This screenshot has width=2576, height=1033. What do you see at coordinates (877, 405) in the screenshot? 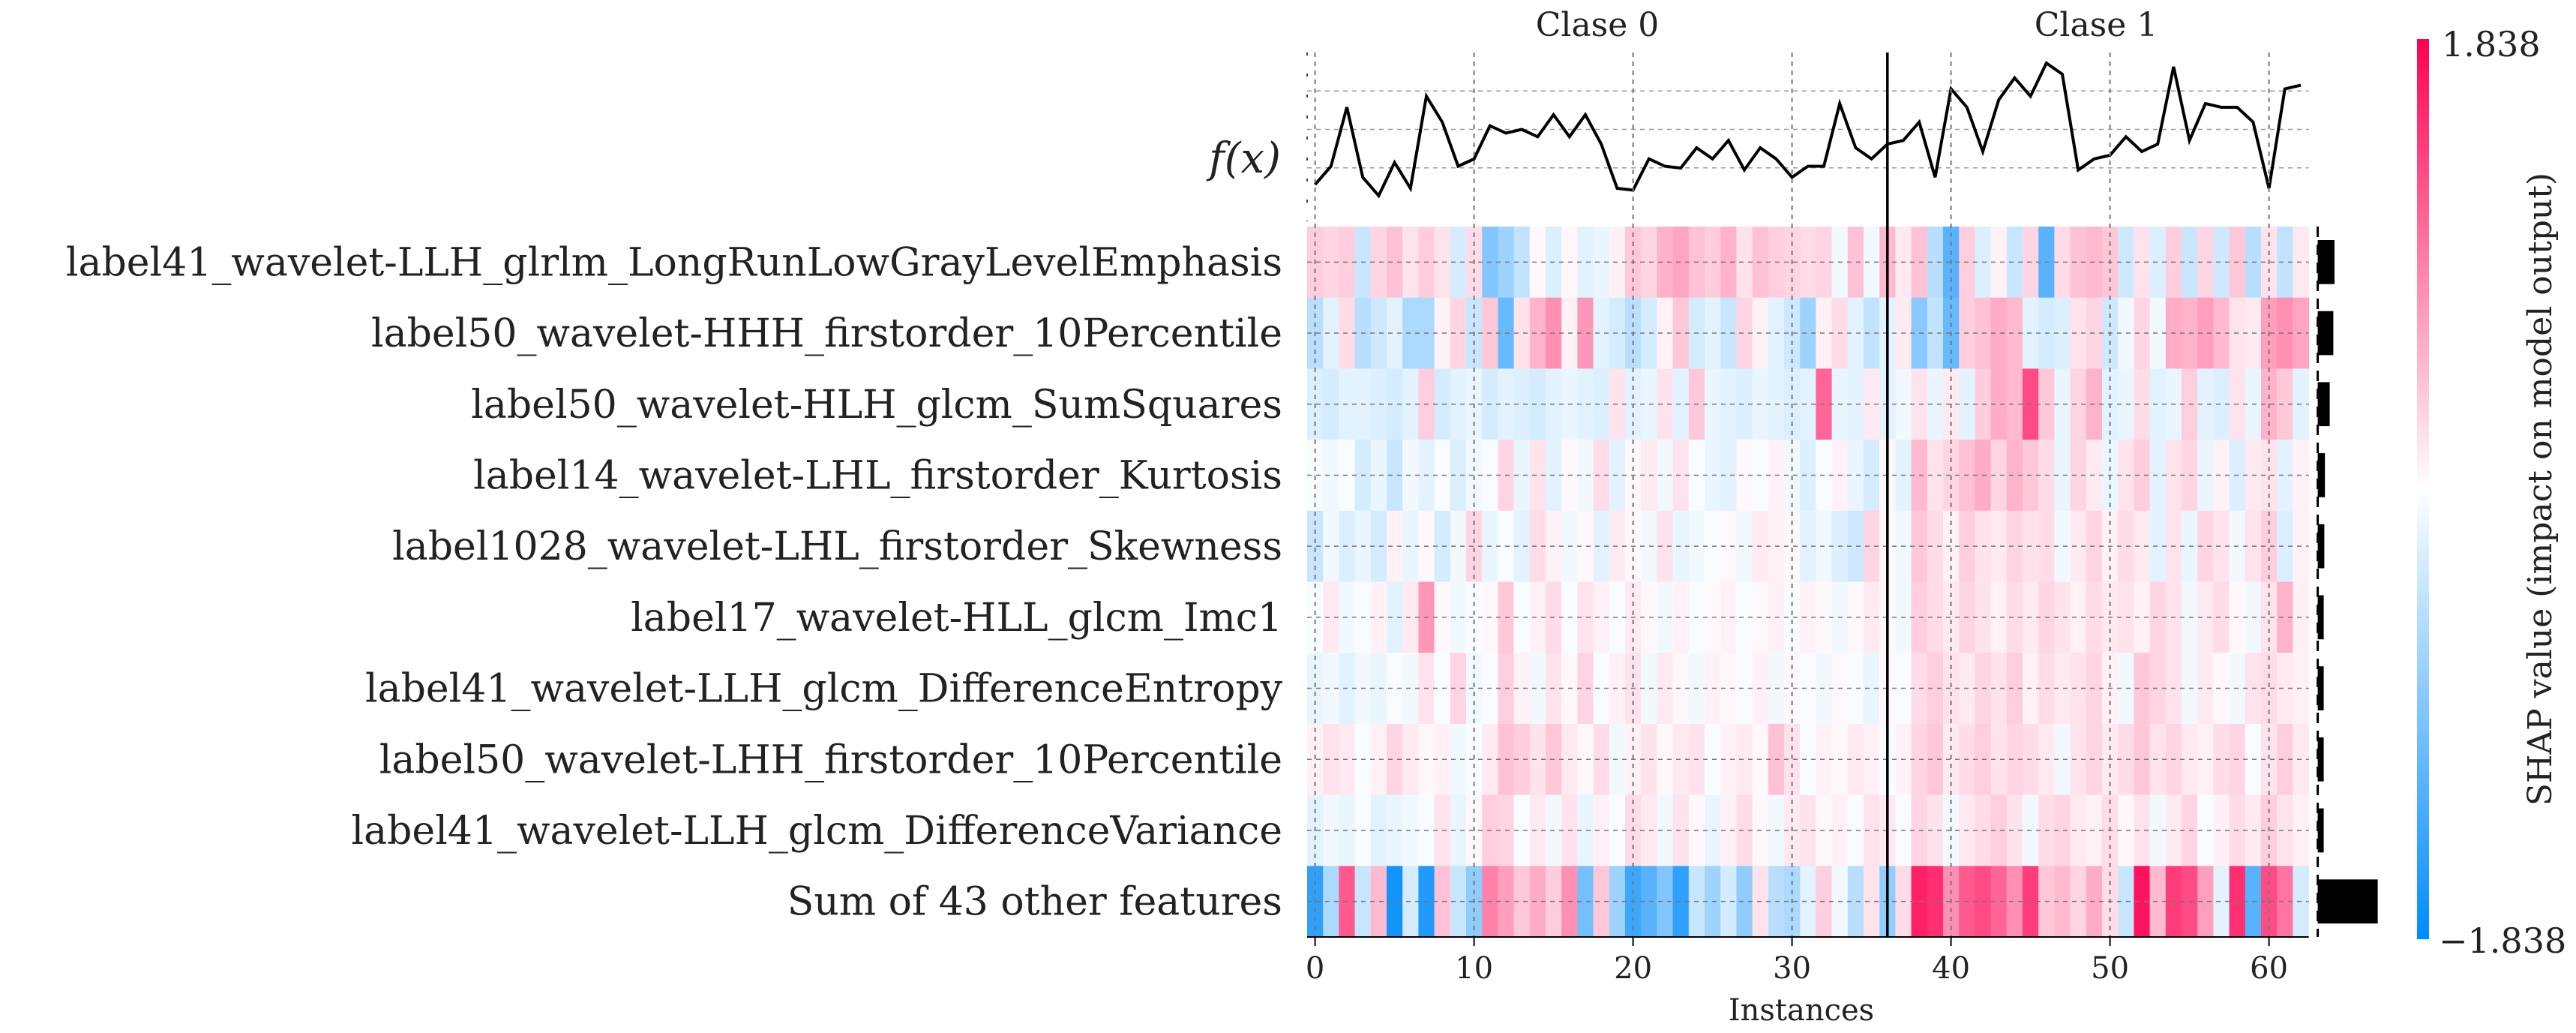
I see `feature-label: label50_wavelet-HLH_glcm_SumSquares` at bounding box center [877, 405].